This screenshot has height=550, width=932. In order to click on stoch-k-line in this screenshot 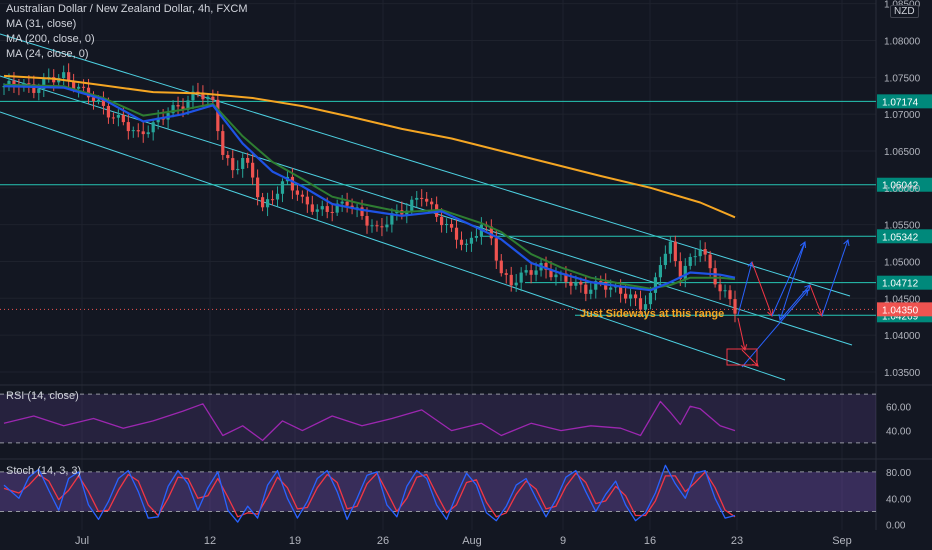, I will do `click(369, 493)`.